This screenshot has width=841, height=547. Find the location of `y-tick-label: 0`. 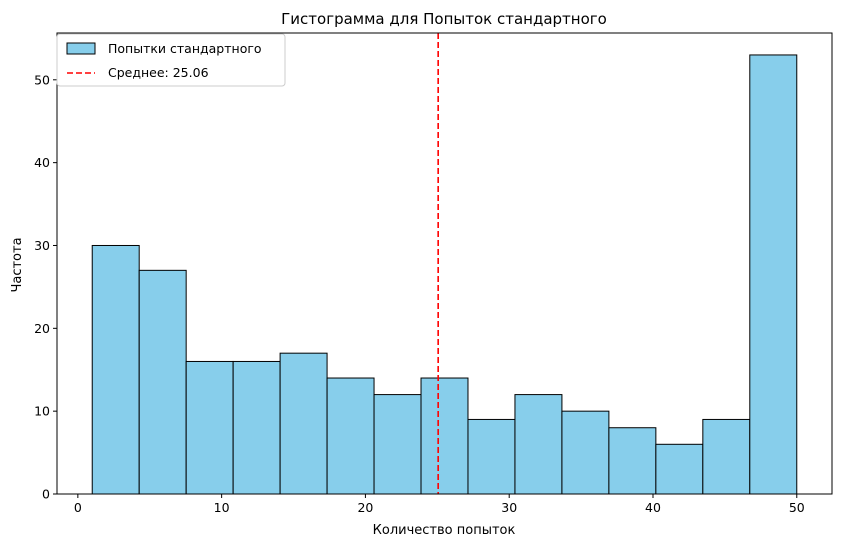

y-tick-label: 0 is located at coordinates (46, 494).